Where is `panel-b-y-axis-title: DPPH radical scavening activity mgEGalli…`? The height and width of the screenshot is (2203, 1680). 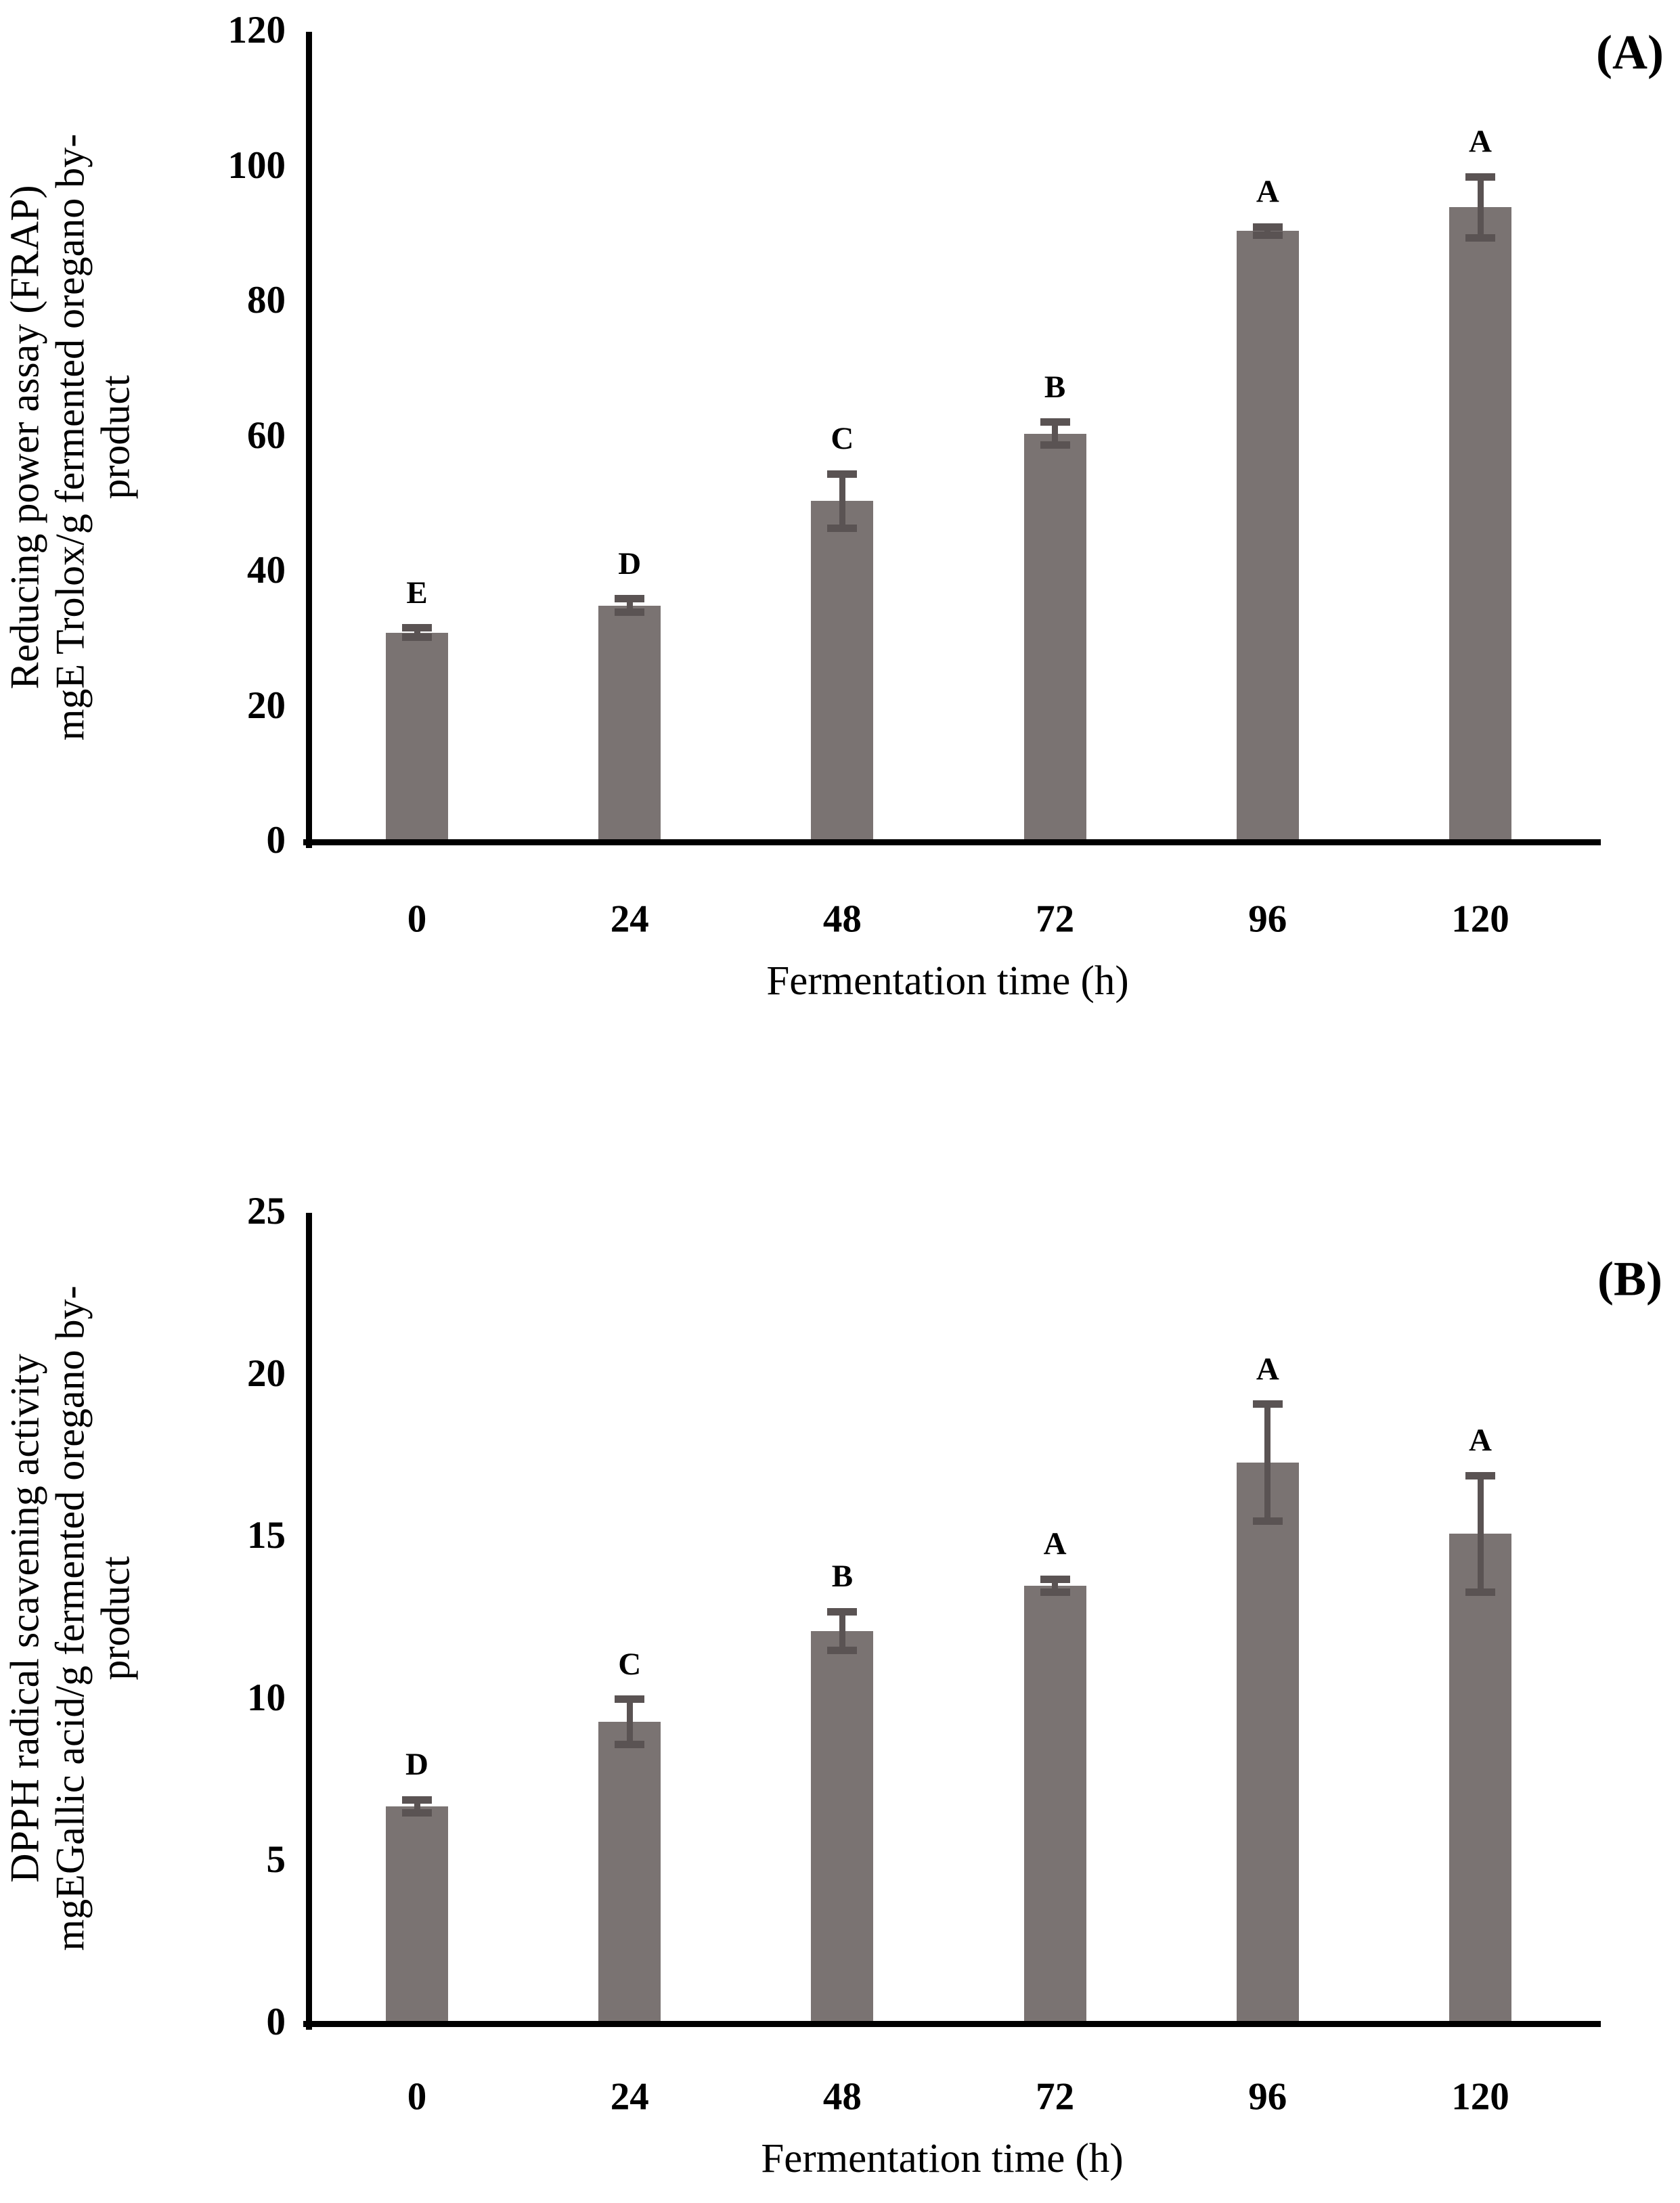 panel-b-y-axis-title: DPPH radical scavening activity mgEGalli… is located at coordinates (70, 1618).